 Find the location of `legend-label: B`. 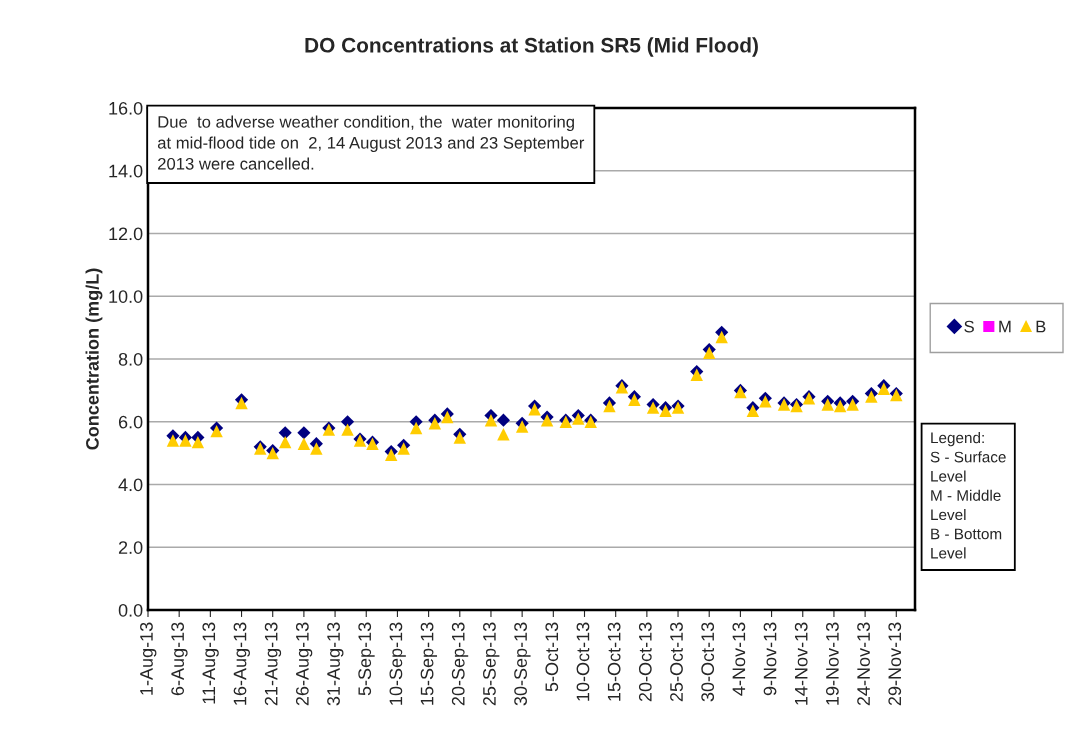

legend-label: B is located at coordinates (1041, 326).